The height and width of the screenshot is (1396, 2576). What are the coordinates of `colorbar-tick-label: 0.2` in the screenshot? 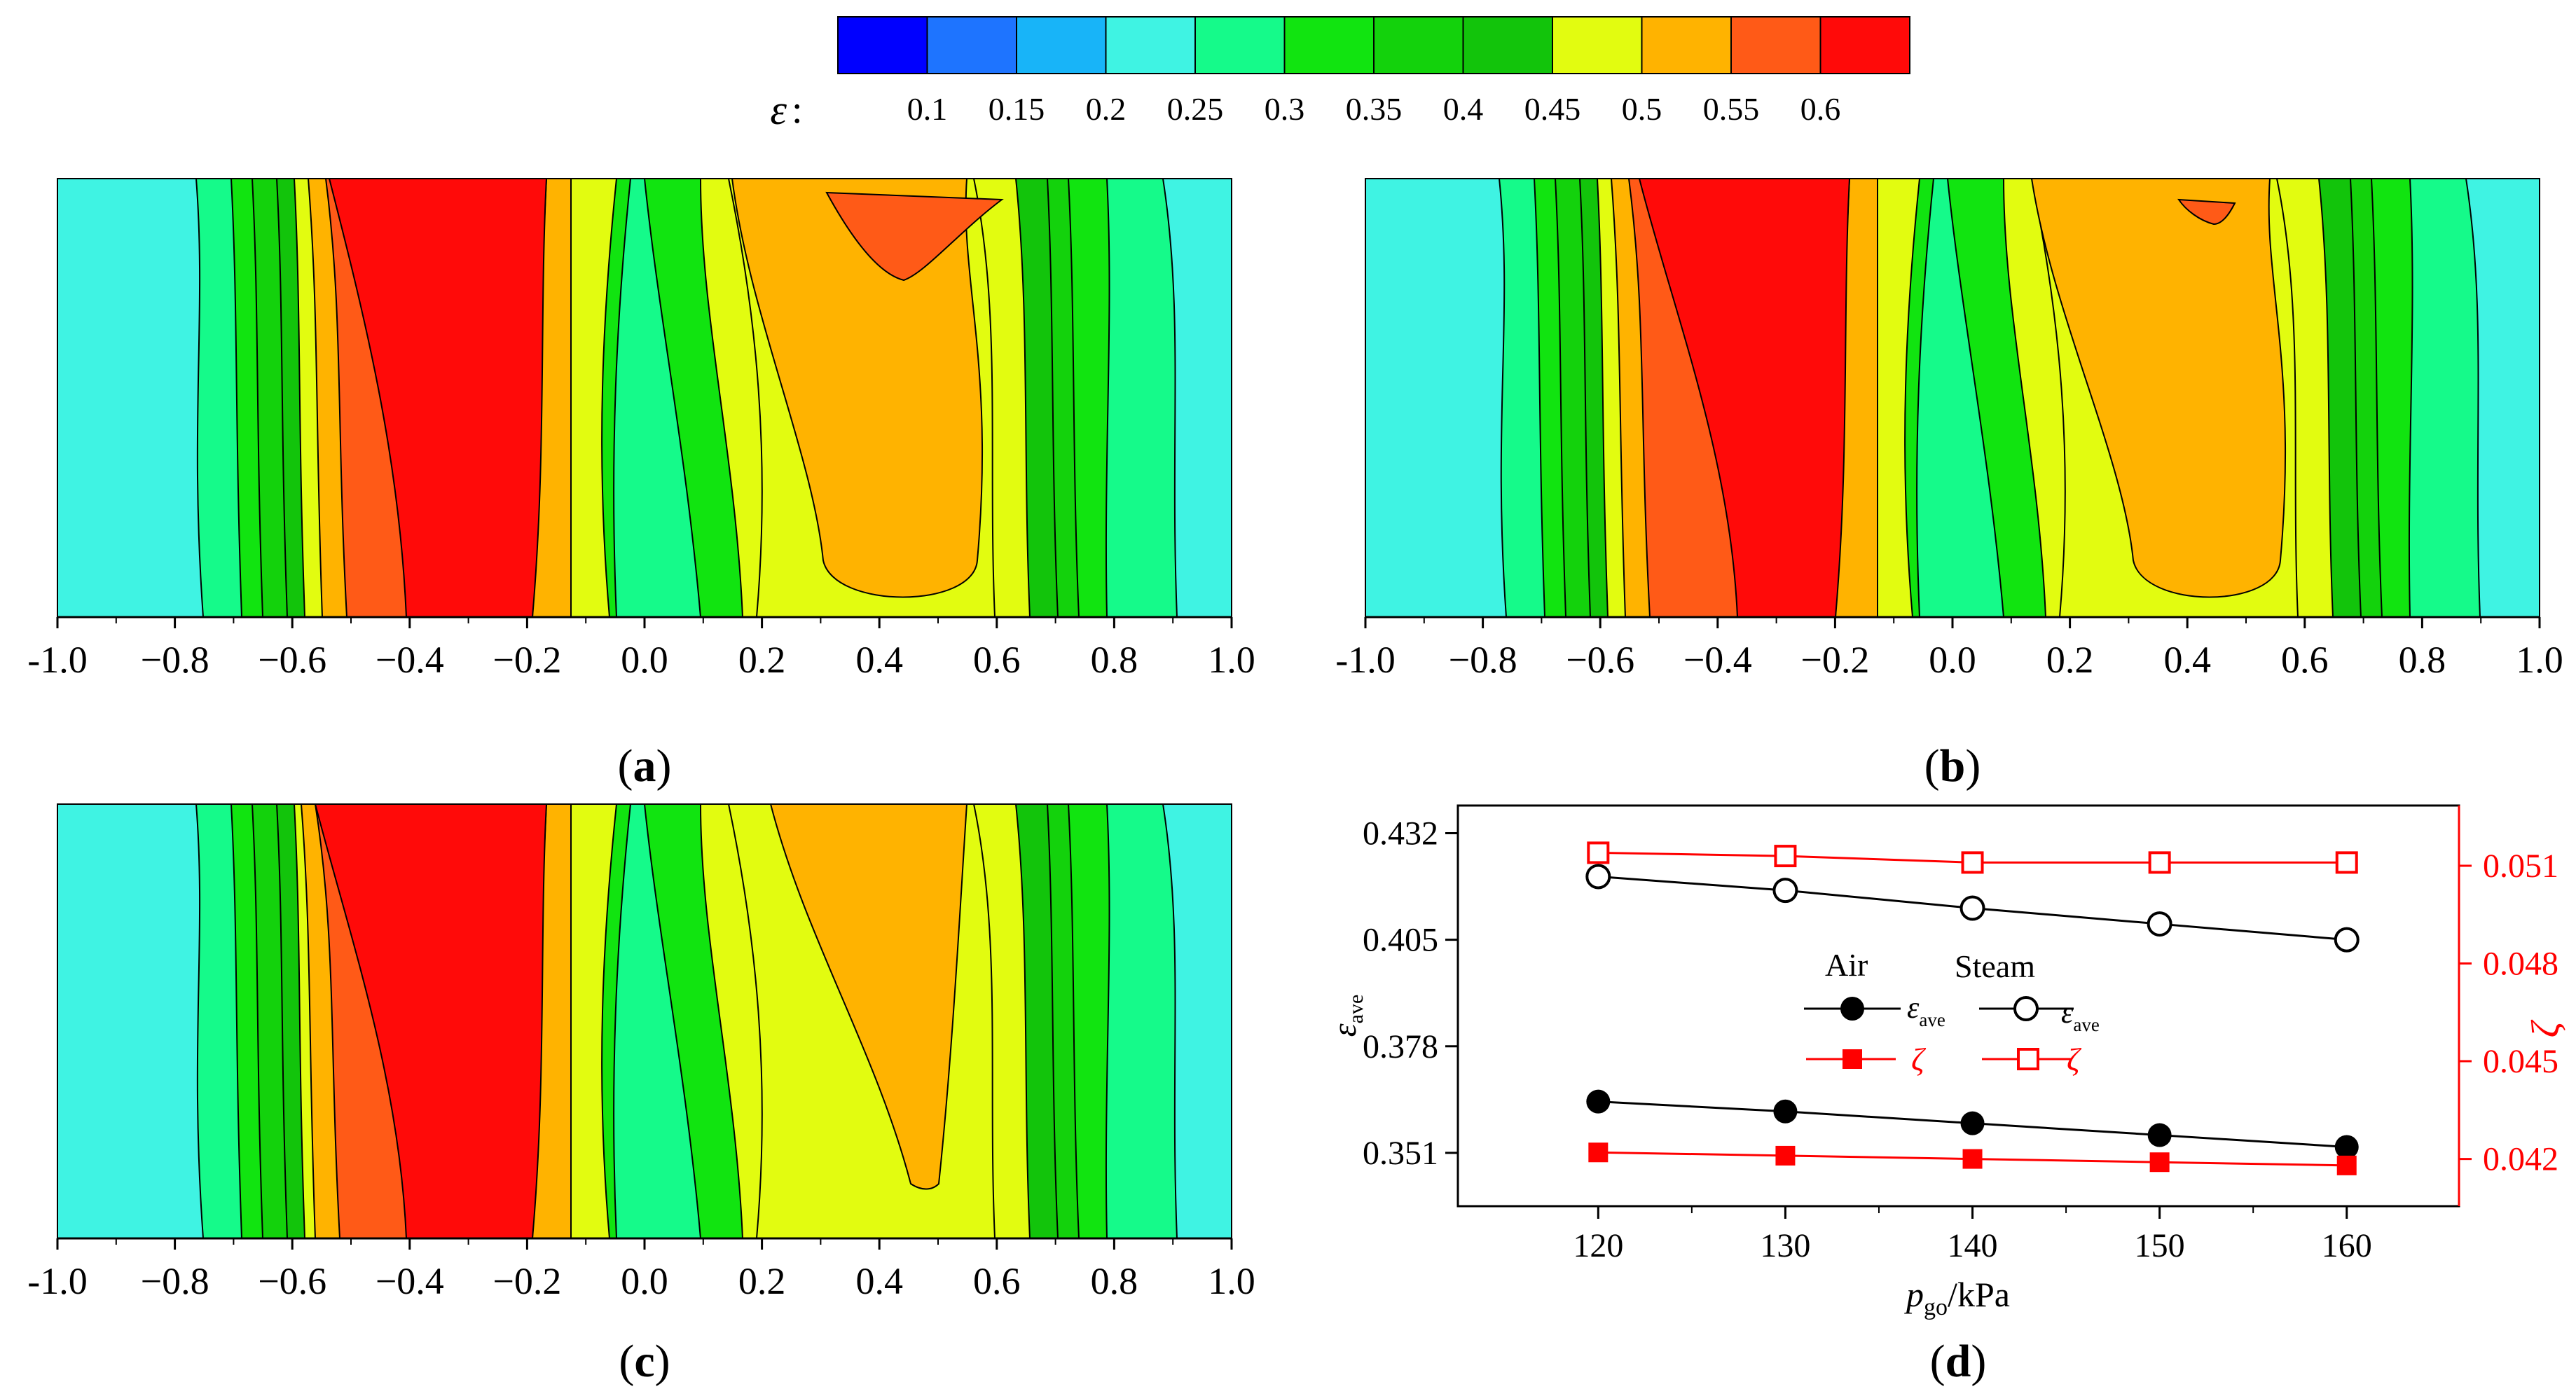 It's located at (1106, 109).